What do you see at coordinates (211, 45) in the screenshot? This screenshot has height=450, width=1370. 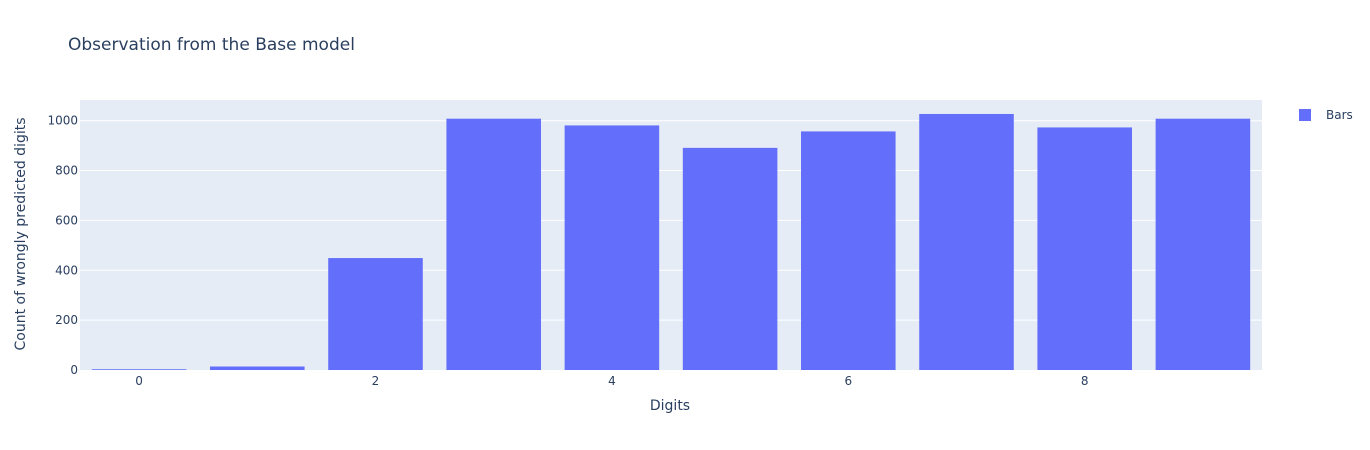 I see `chart-title: Observation from the Base model` at bounding box center [211, 45].